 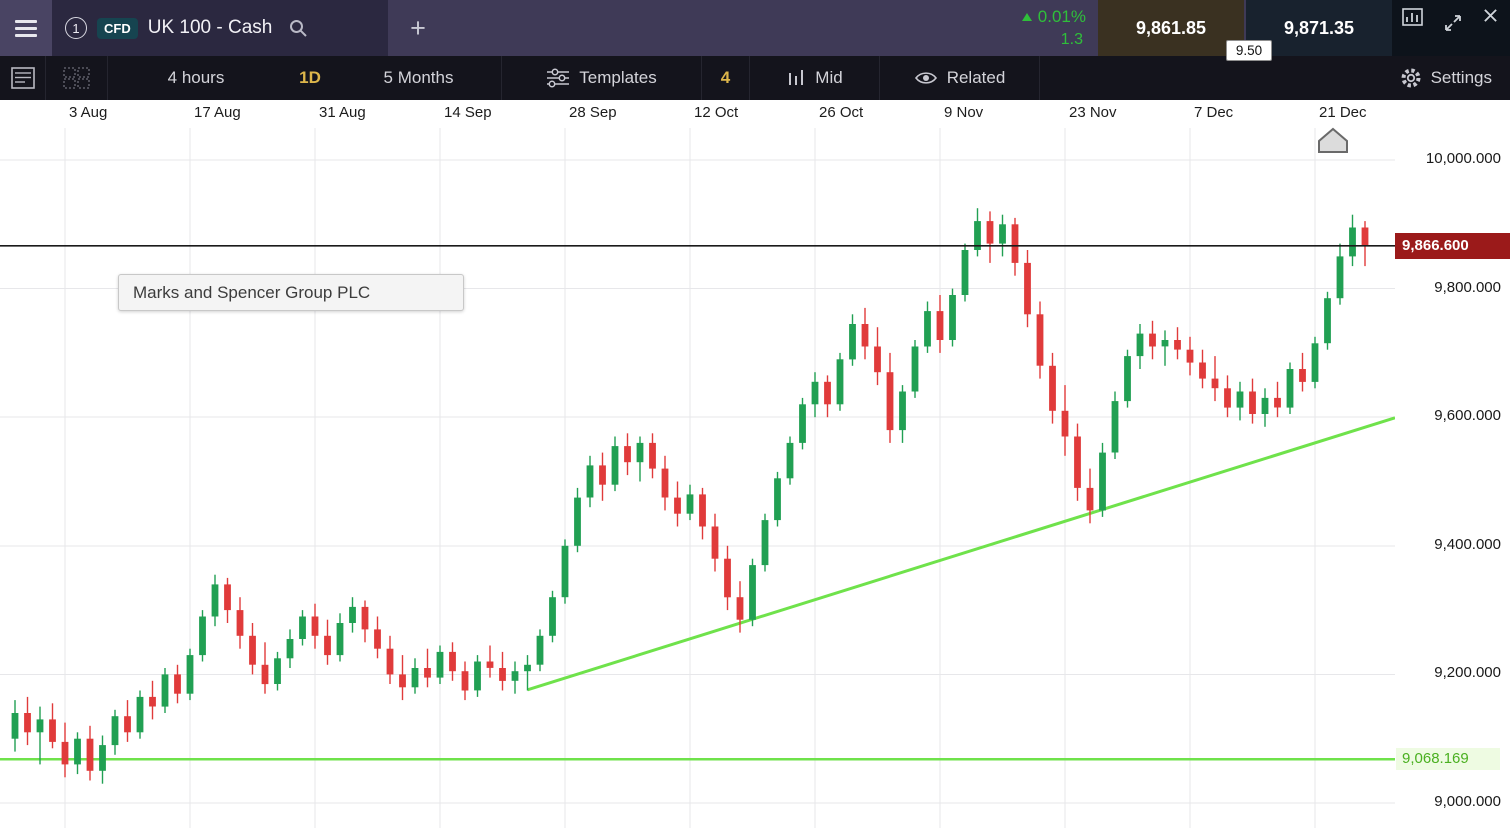 What do you see at coordinates (76, 28) in the screenshot?
I see `tab-number-badge: 1` at bounding box center [76, 28].